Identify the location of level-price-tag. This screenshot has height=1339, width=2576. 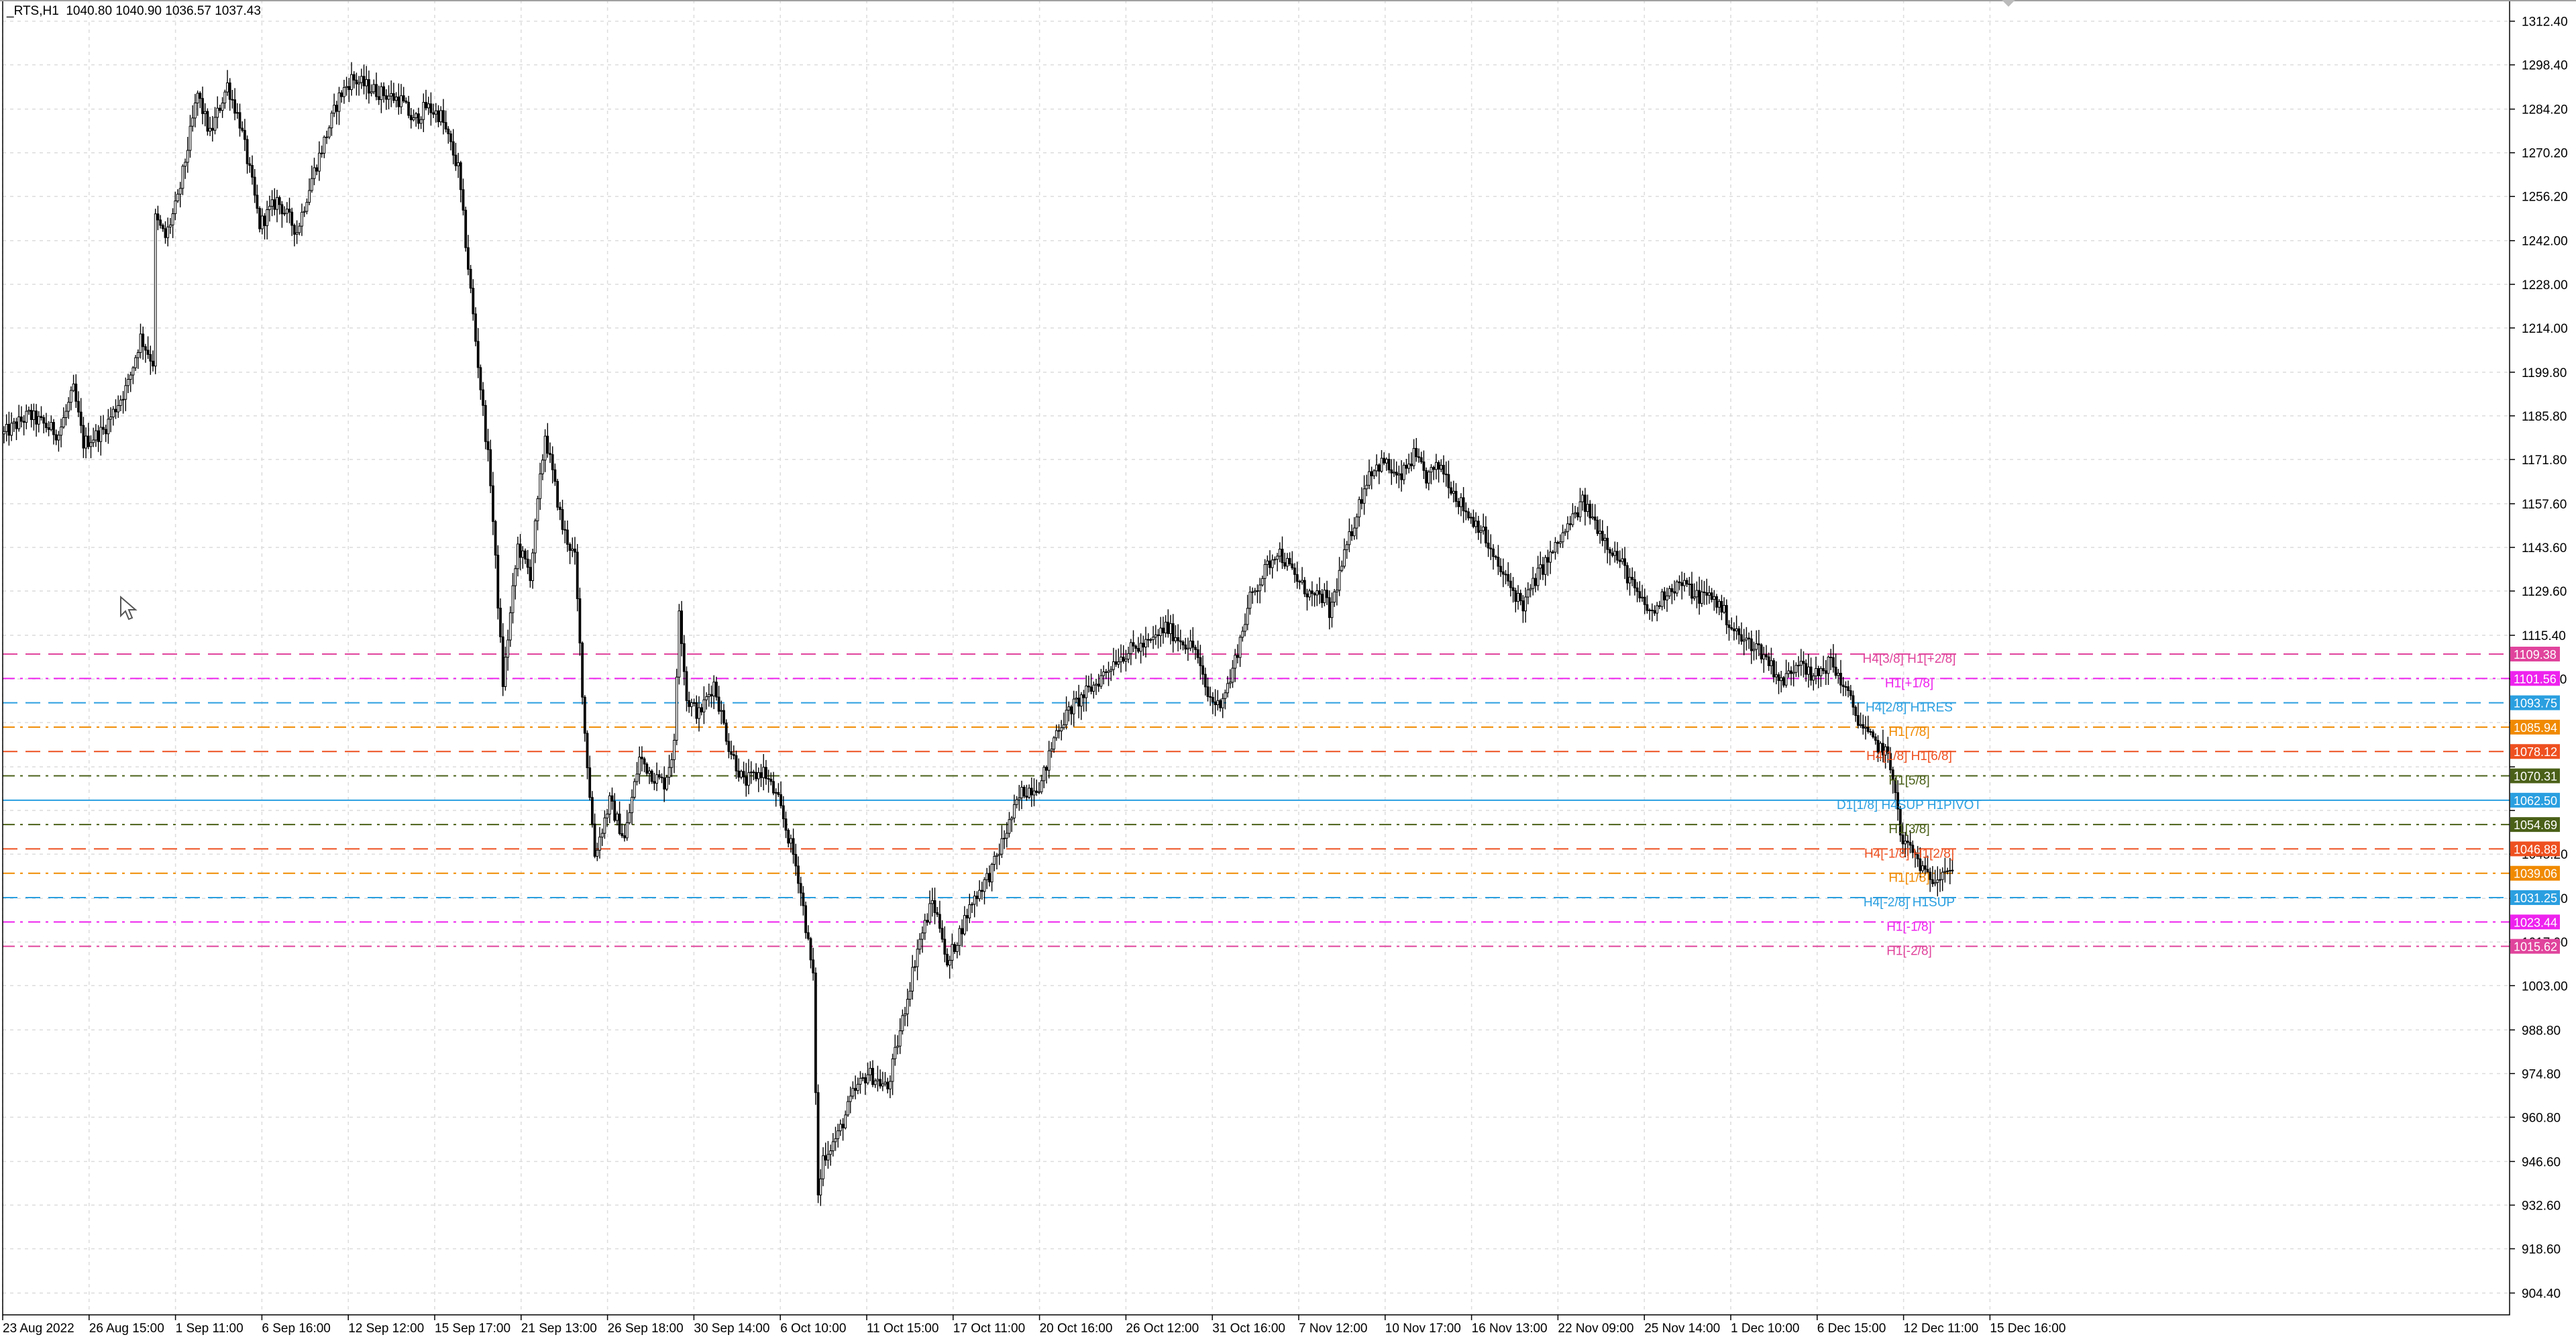
(2535, 751).